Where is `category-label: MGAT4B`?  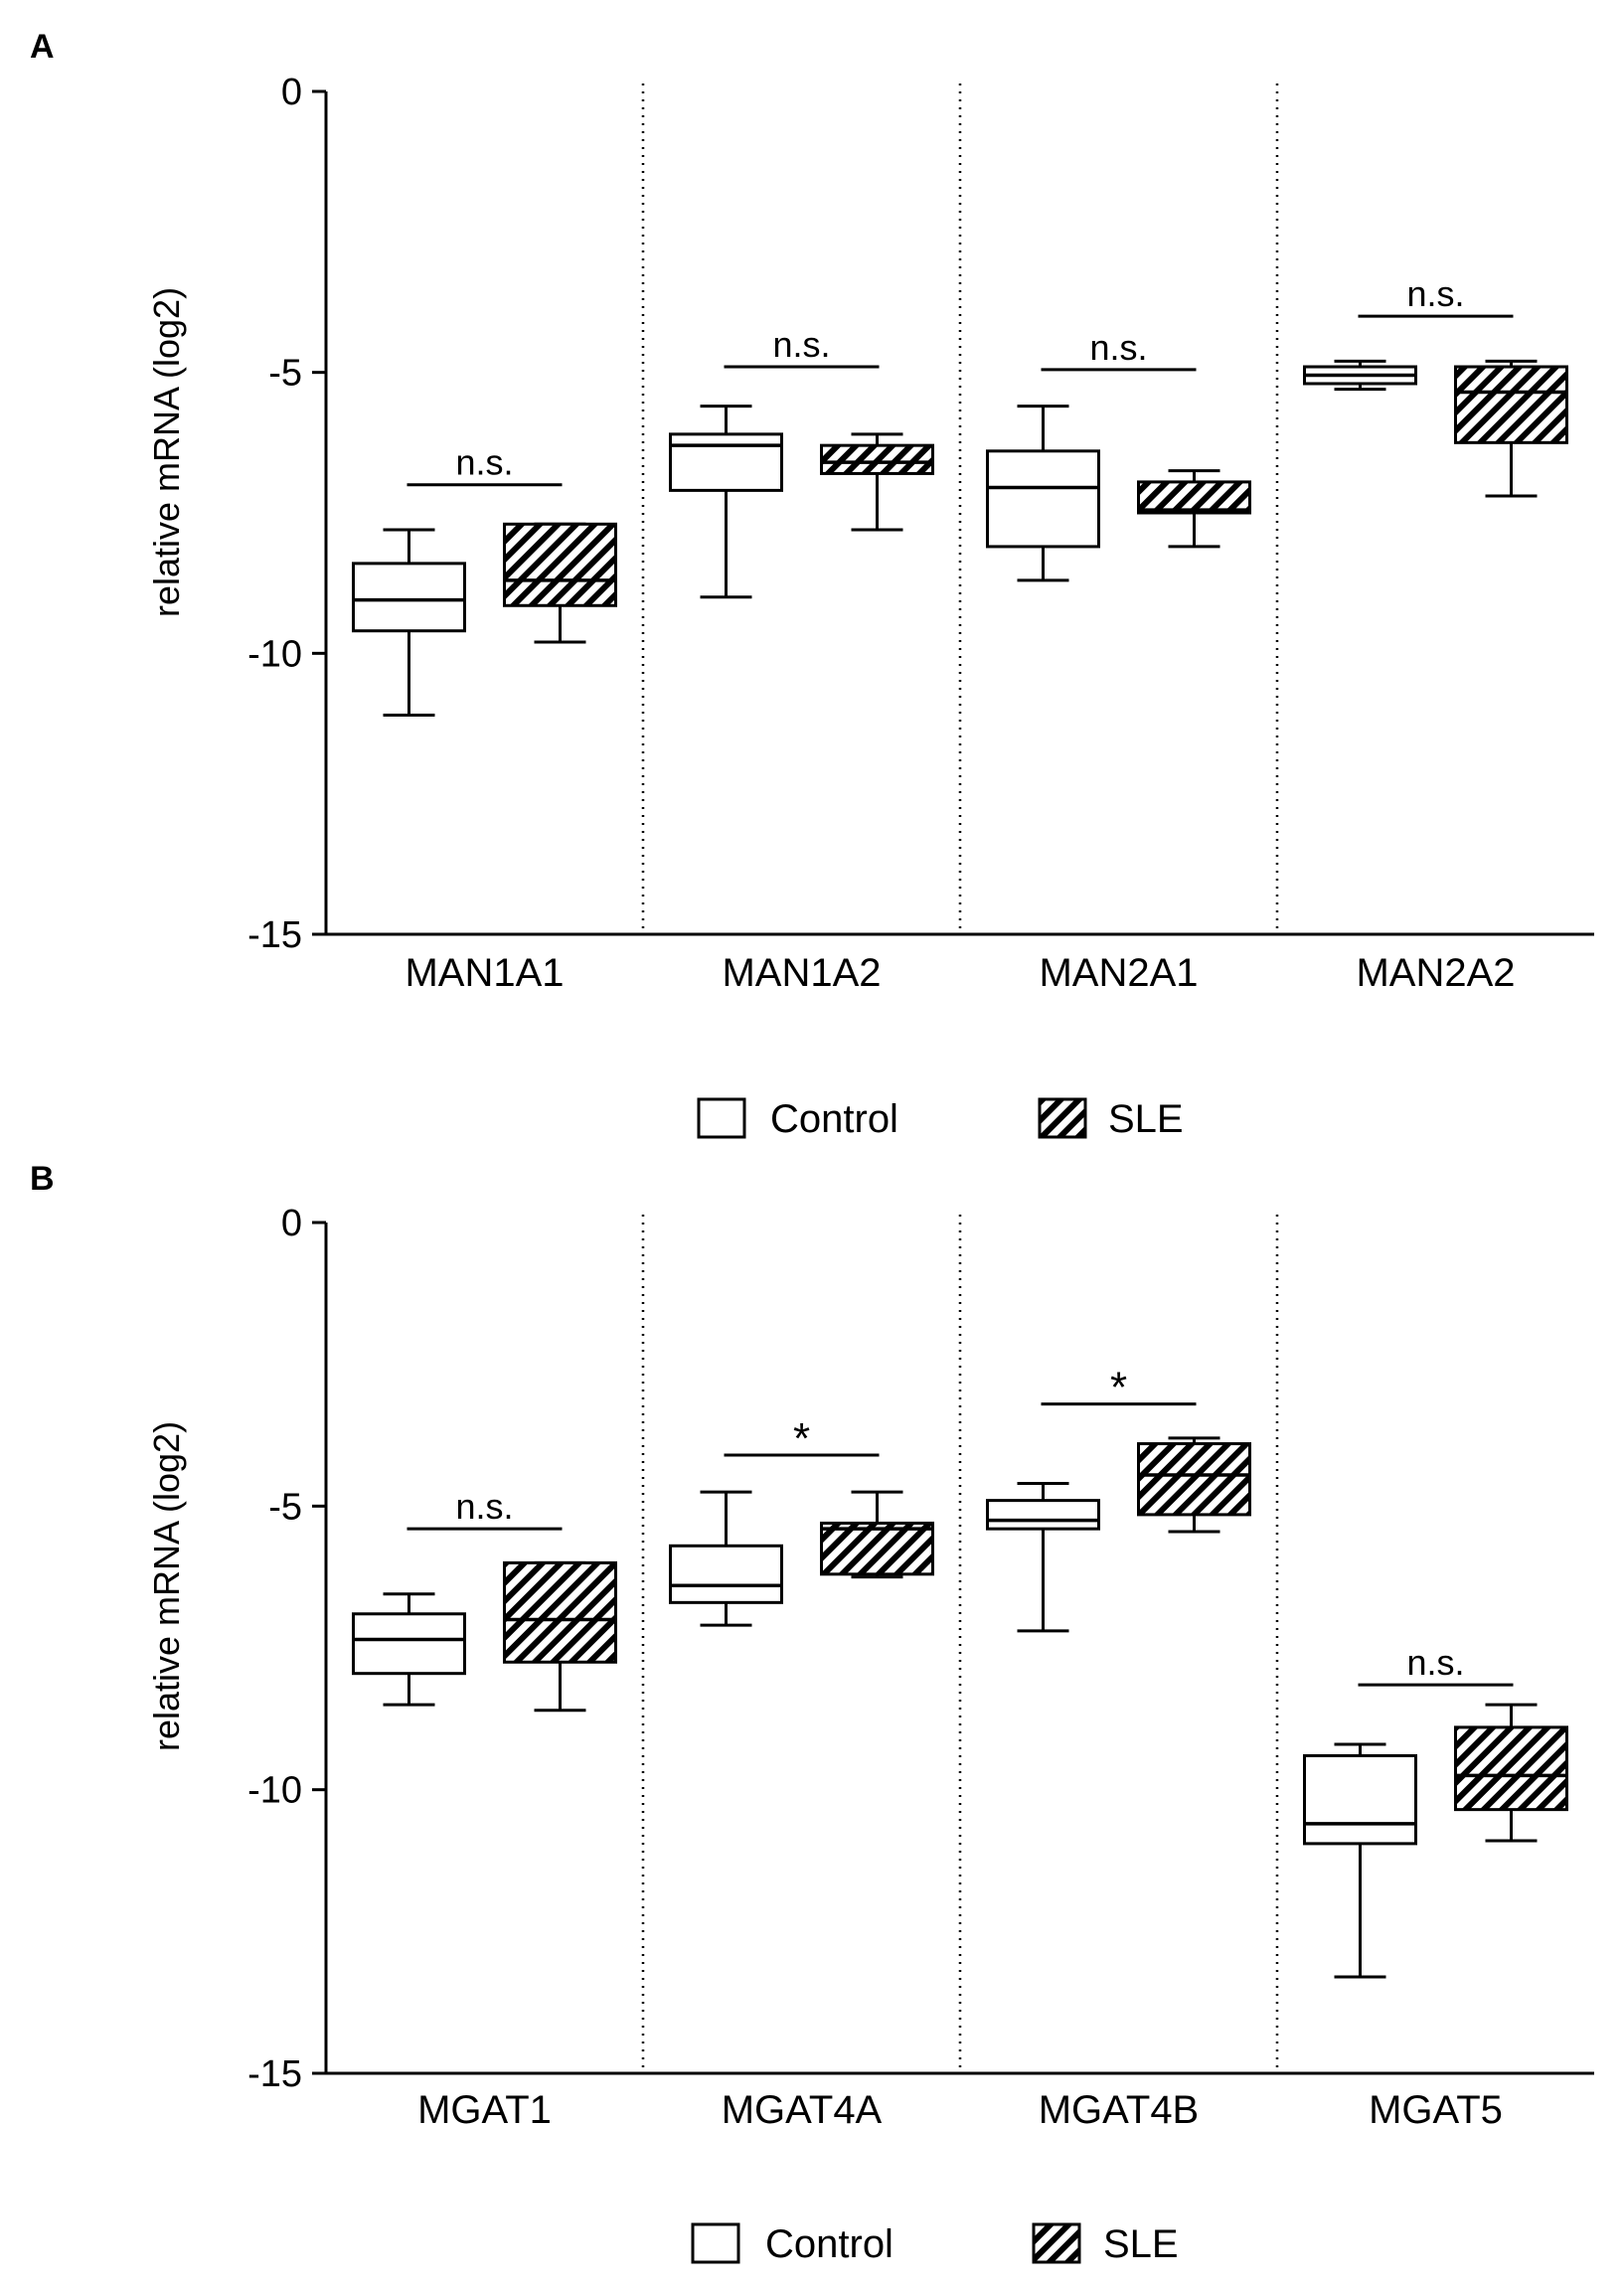 category-label: MGAT4B is located at coordinates (1119, 2110).